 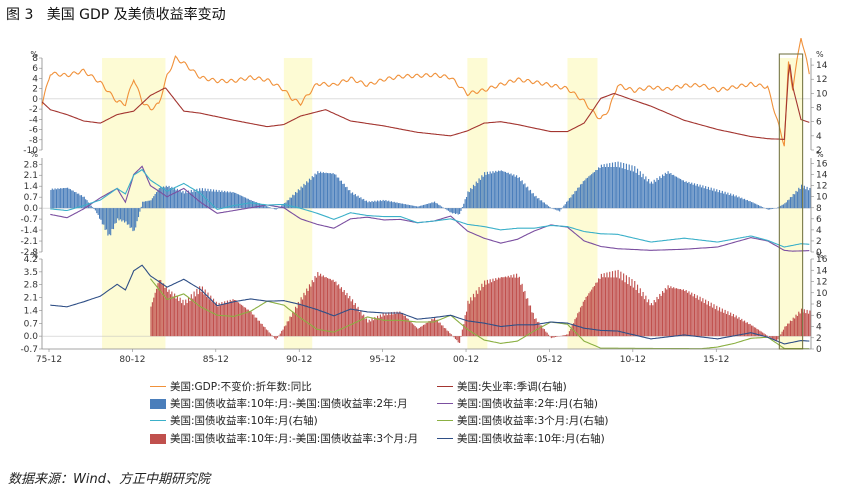 I want to click on figure-title: 图 3 美国 GDP 及美债收益率变动, so click(x=116, y=15).